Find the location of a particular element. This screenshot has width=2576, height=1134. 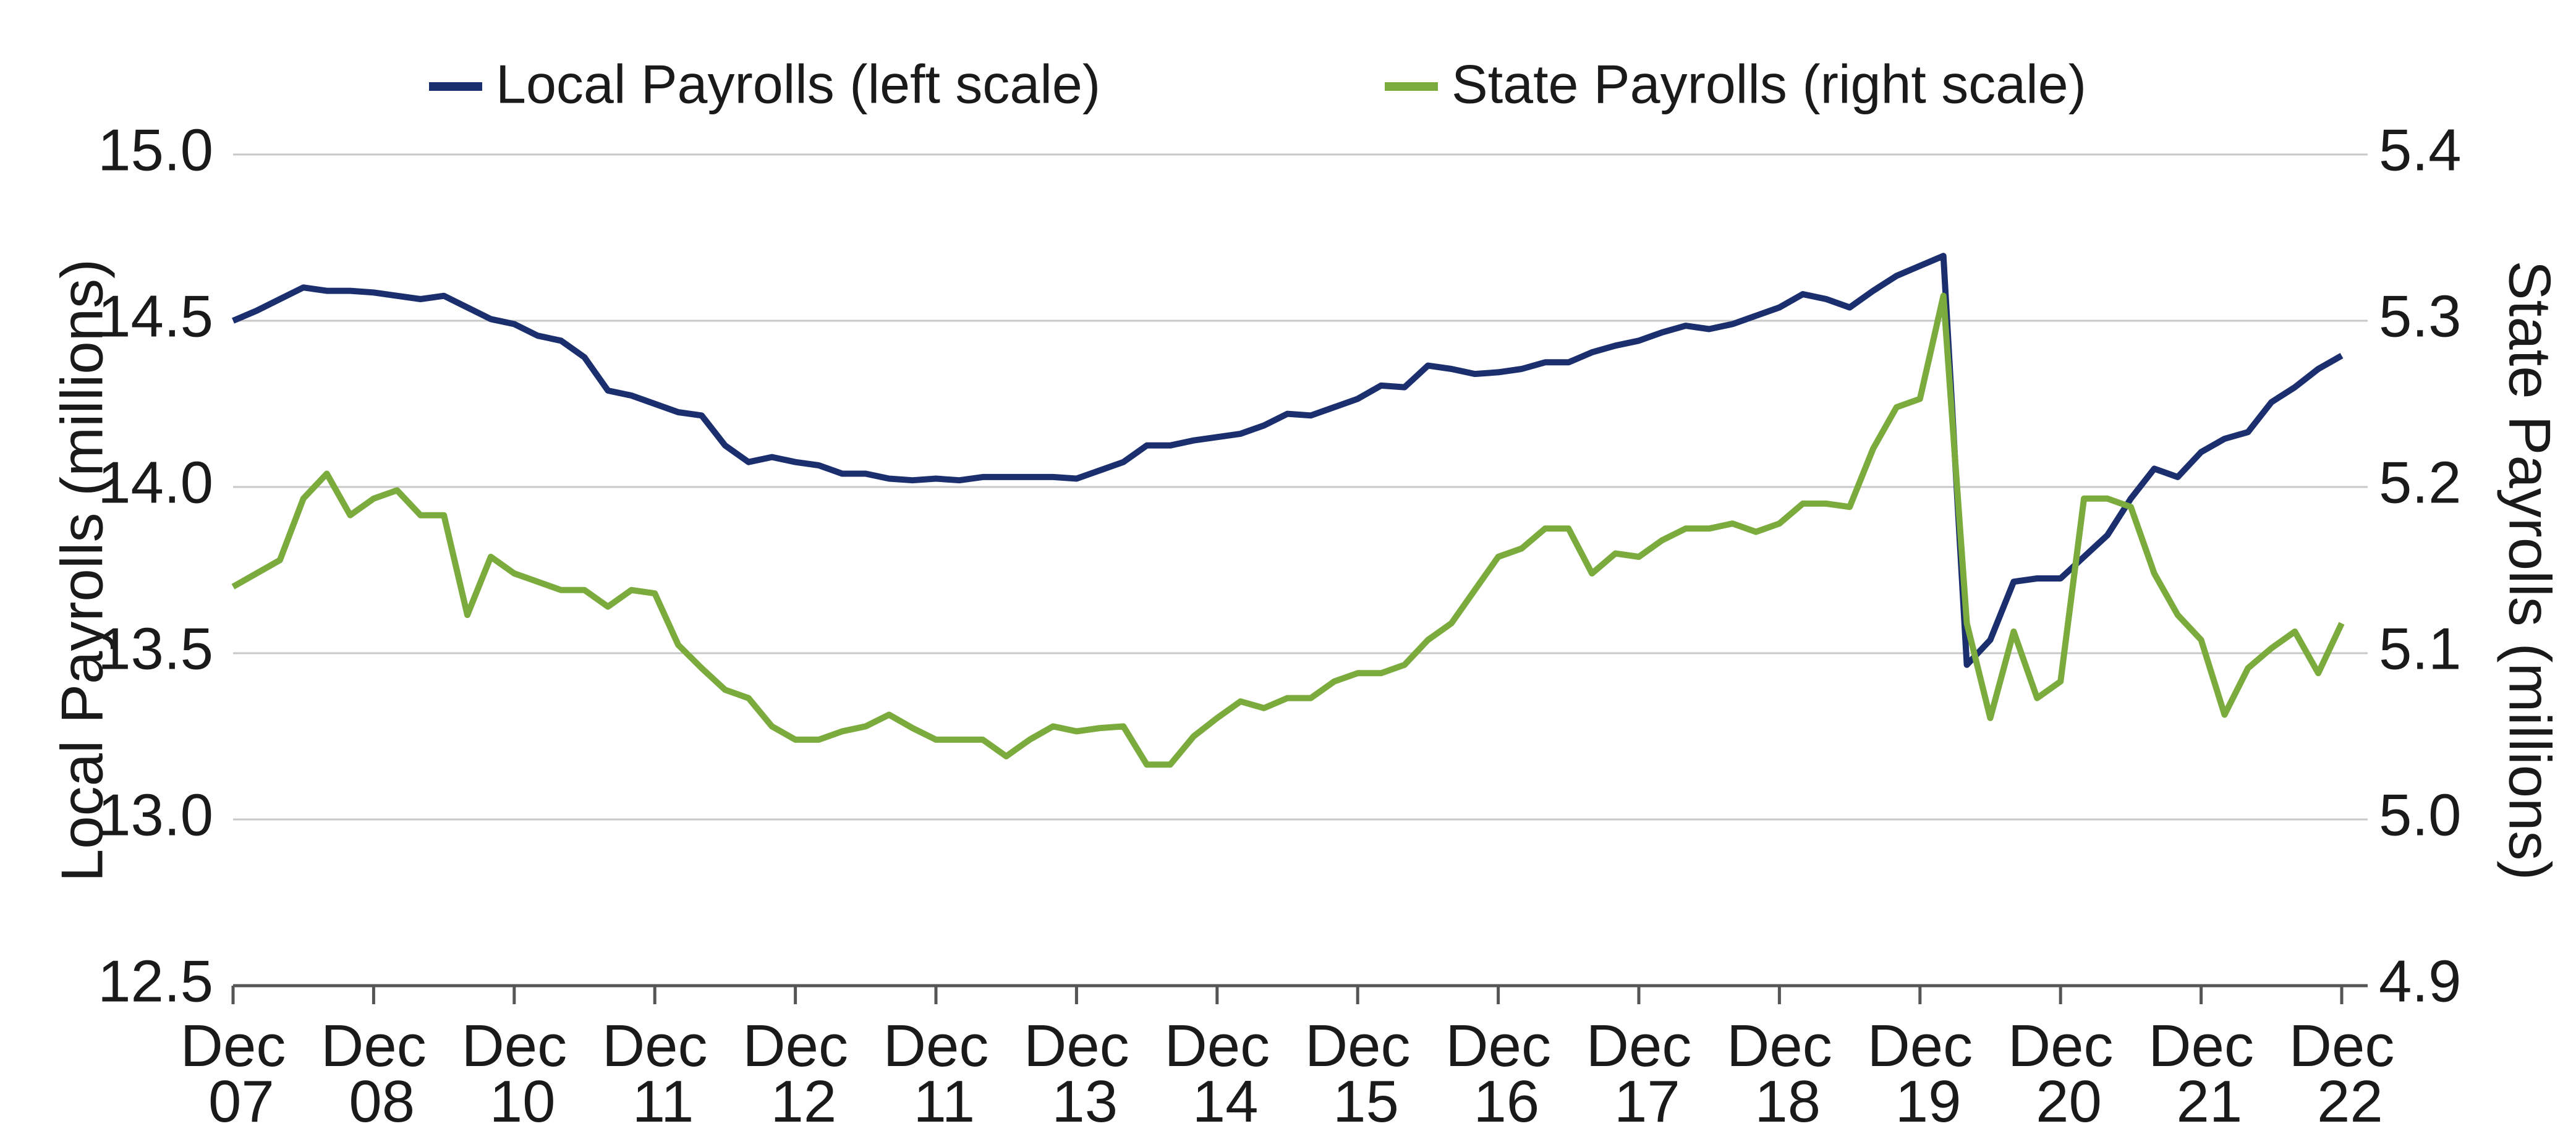

y-tick-label: 14.5 is located at coordinates (155, 316).